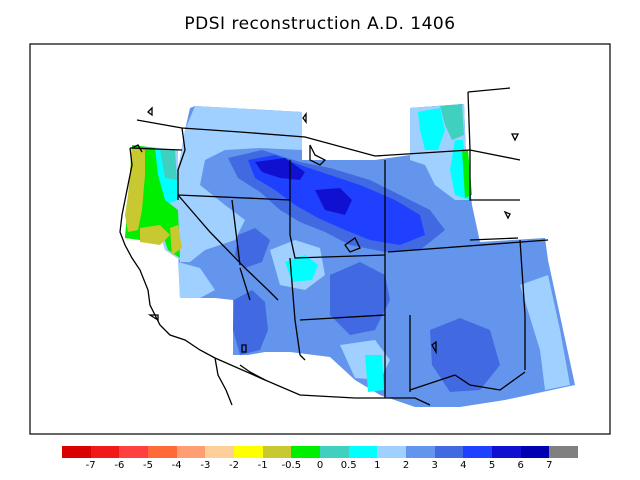  I want to click on colorbar-labels: -7 -6 -5 -4 -3 -2 -1 -0.5 0 0.5 1 2 3 4 5 6 7, so click(320, 467).